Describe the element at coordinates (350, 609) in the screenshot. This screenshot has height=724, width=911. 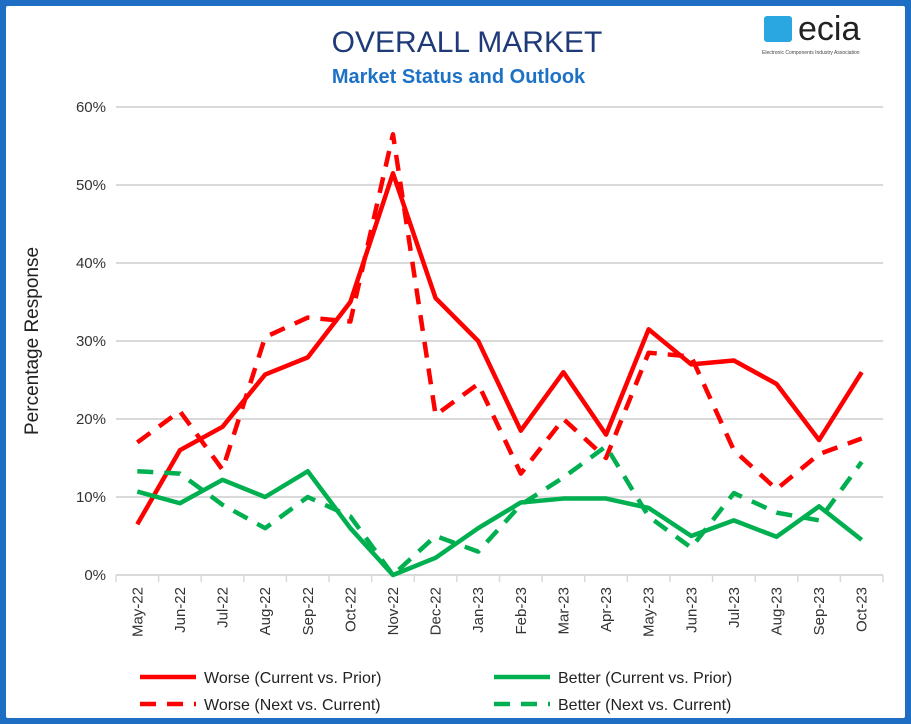
I see `x-tick-label: Oct-22` at that location.